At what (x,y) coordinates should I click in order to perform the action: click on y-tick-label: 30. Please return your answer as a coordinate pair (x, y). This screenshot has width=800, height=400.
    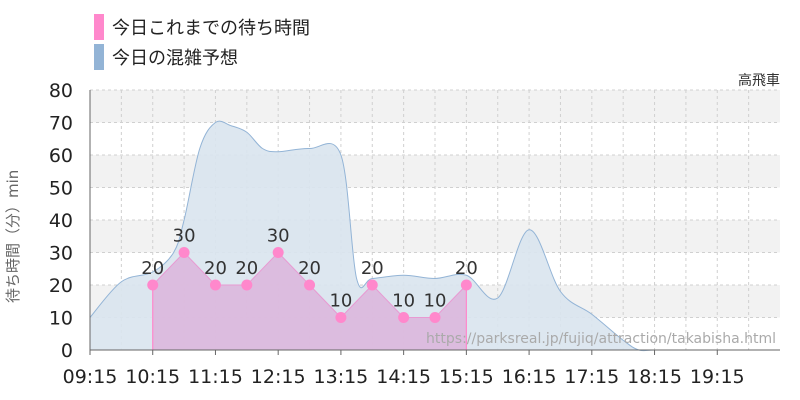
    Looking at the image, I should click on (61, 254).